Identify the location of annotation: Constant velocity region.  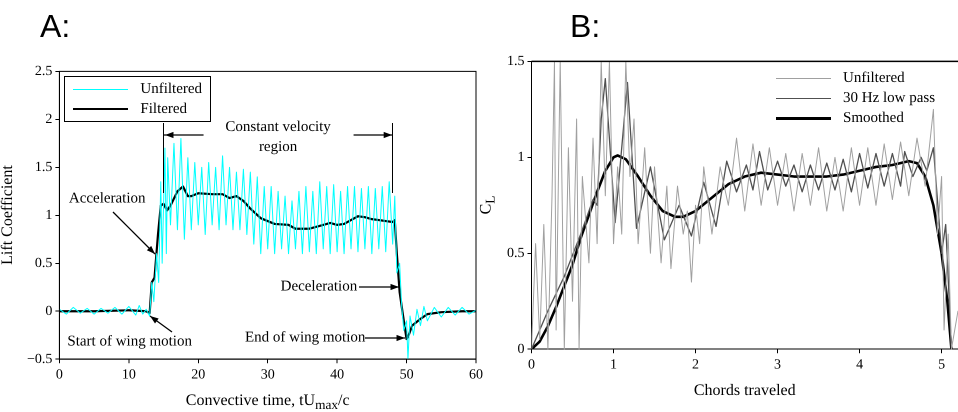
(278, 138).